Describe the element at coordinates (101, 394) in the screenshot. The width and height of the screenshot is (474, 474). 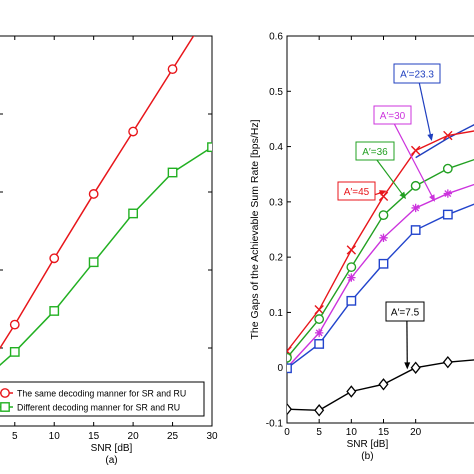
I see `legend-label: The same decoding manner for SR and RU` at that location.